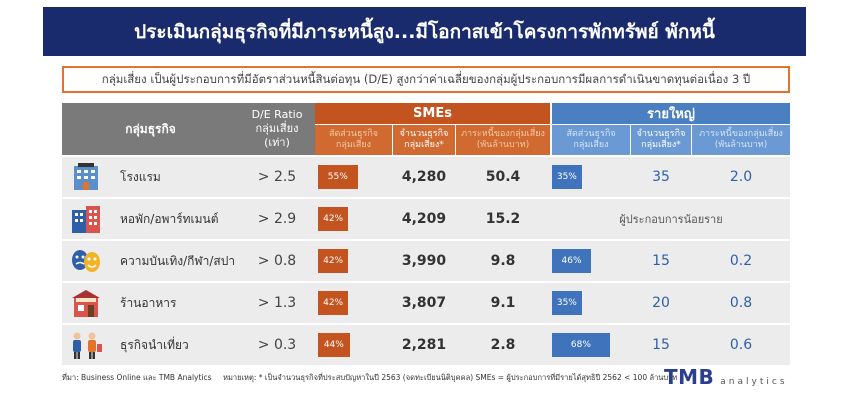 Image resolution: width=850 pixels, height=419 pixels. Describe the element at coordinates (277, 345) in the screenshot. I see `de-ratio-value: > 0.3` at that location.